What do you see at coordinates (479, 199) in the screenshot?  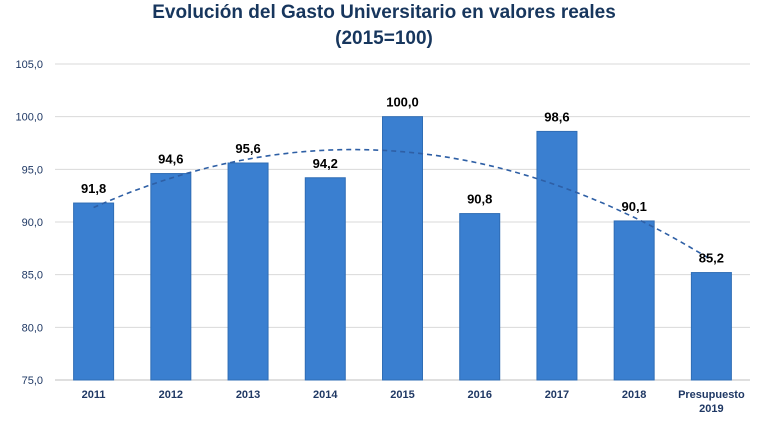 I see `data-label: 90,8` at bounding box center [479, 199].